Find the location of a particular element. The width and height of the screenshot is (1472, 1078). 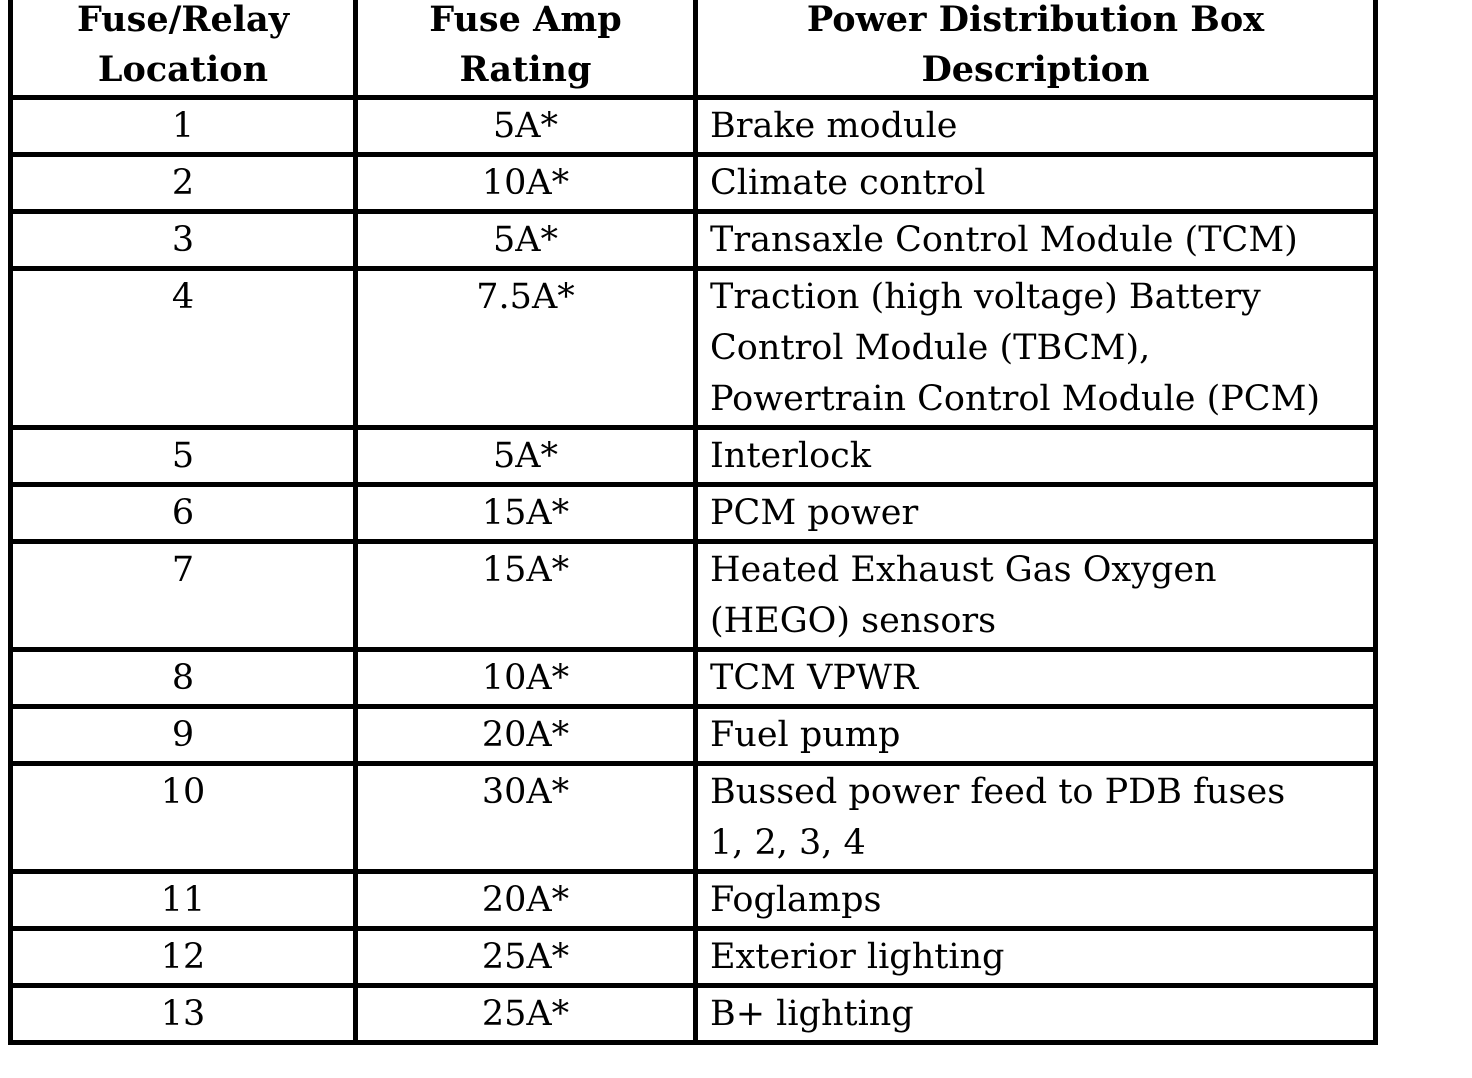

description-line: Bussed power feed to PDB fuses is located at coordinates (998, 792).